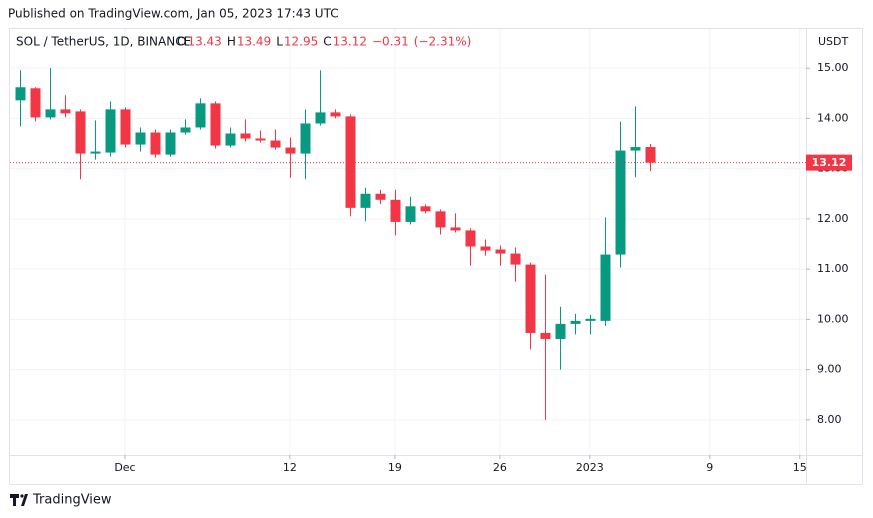 This screenshot has width=873, height=518. What do you see at coordinates (833, 218) in the screenshot?
I see `y-tick-label: 12.00` at bounding box center [833, 218].